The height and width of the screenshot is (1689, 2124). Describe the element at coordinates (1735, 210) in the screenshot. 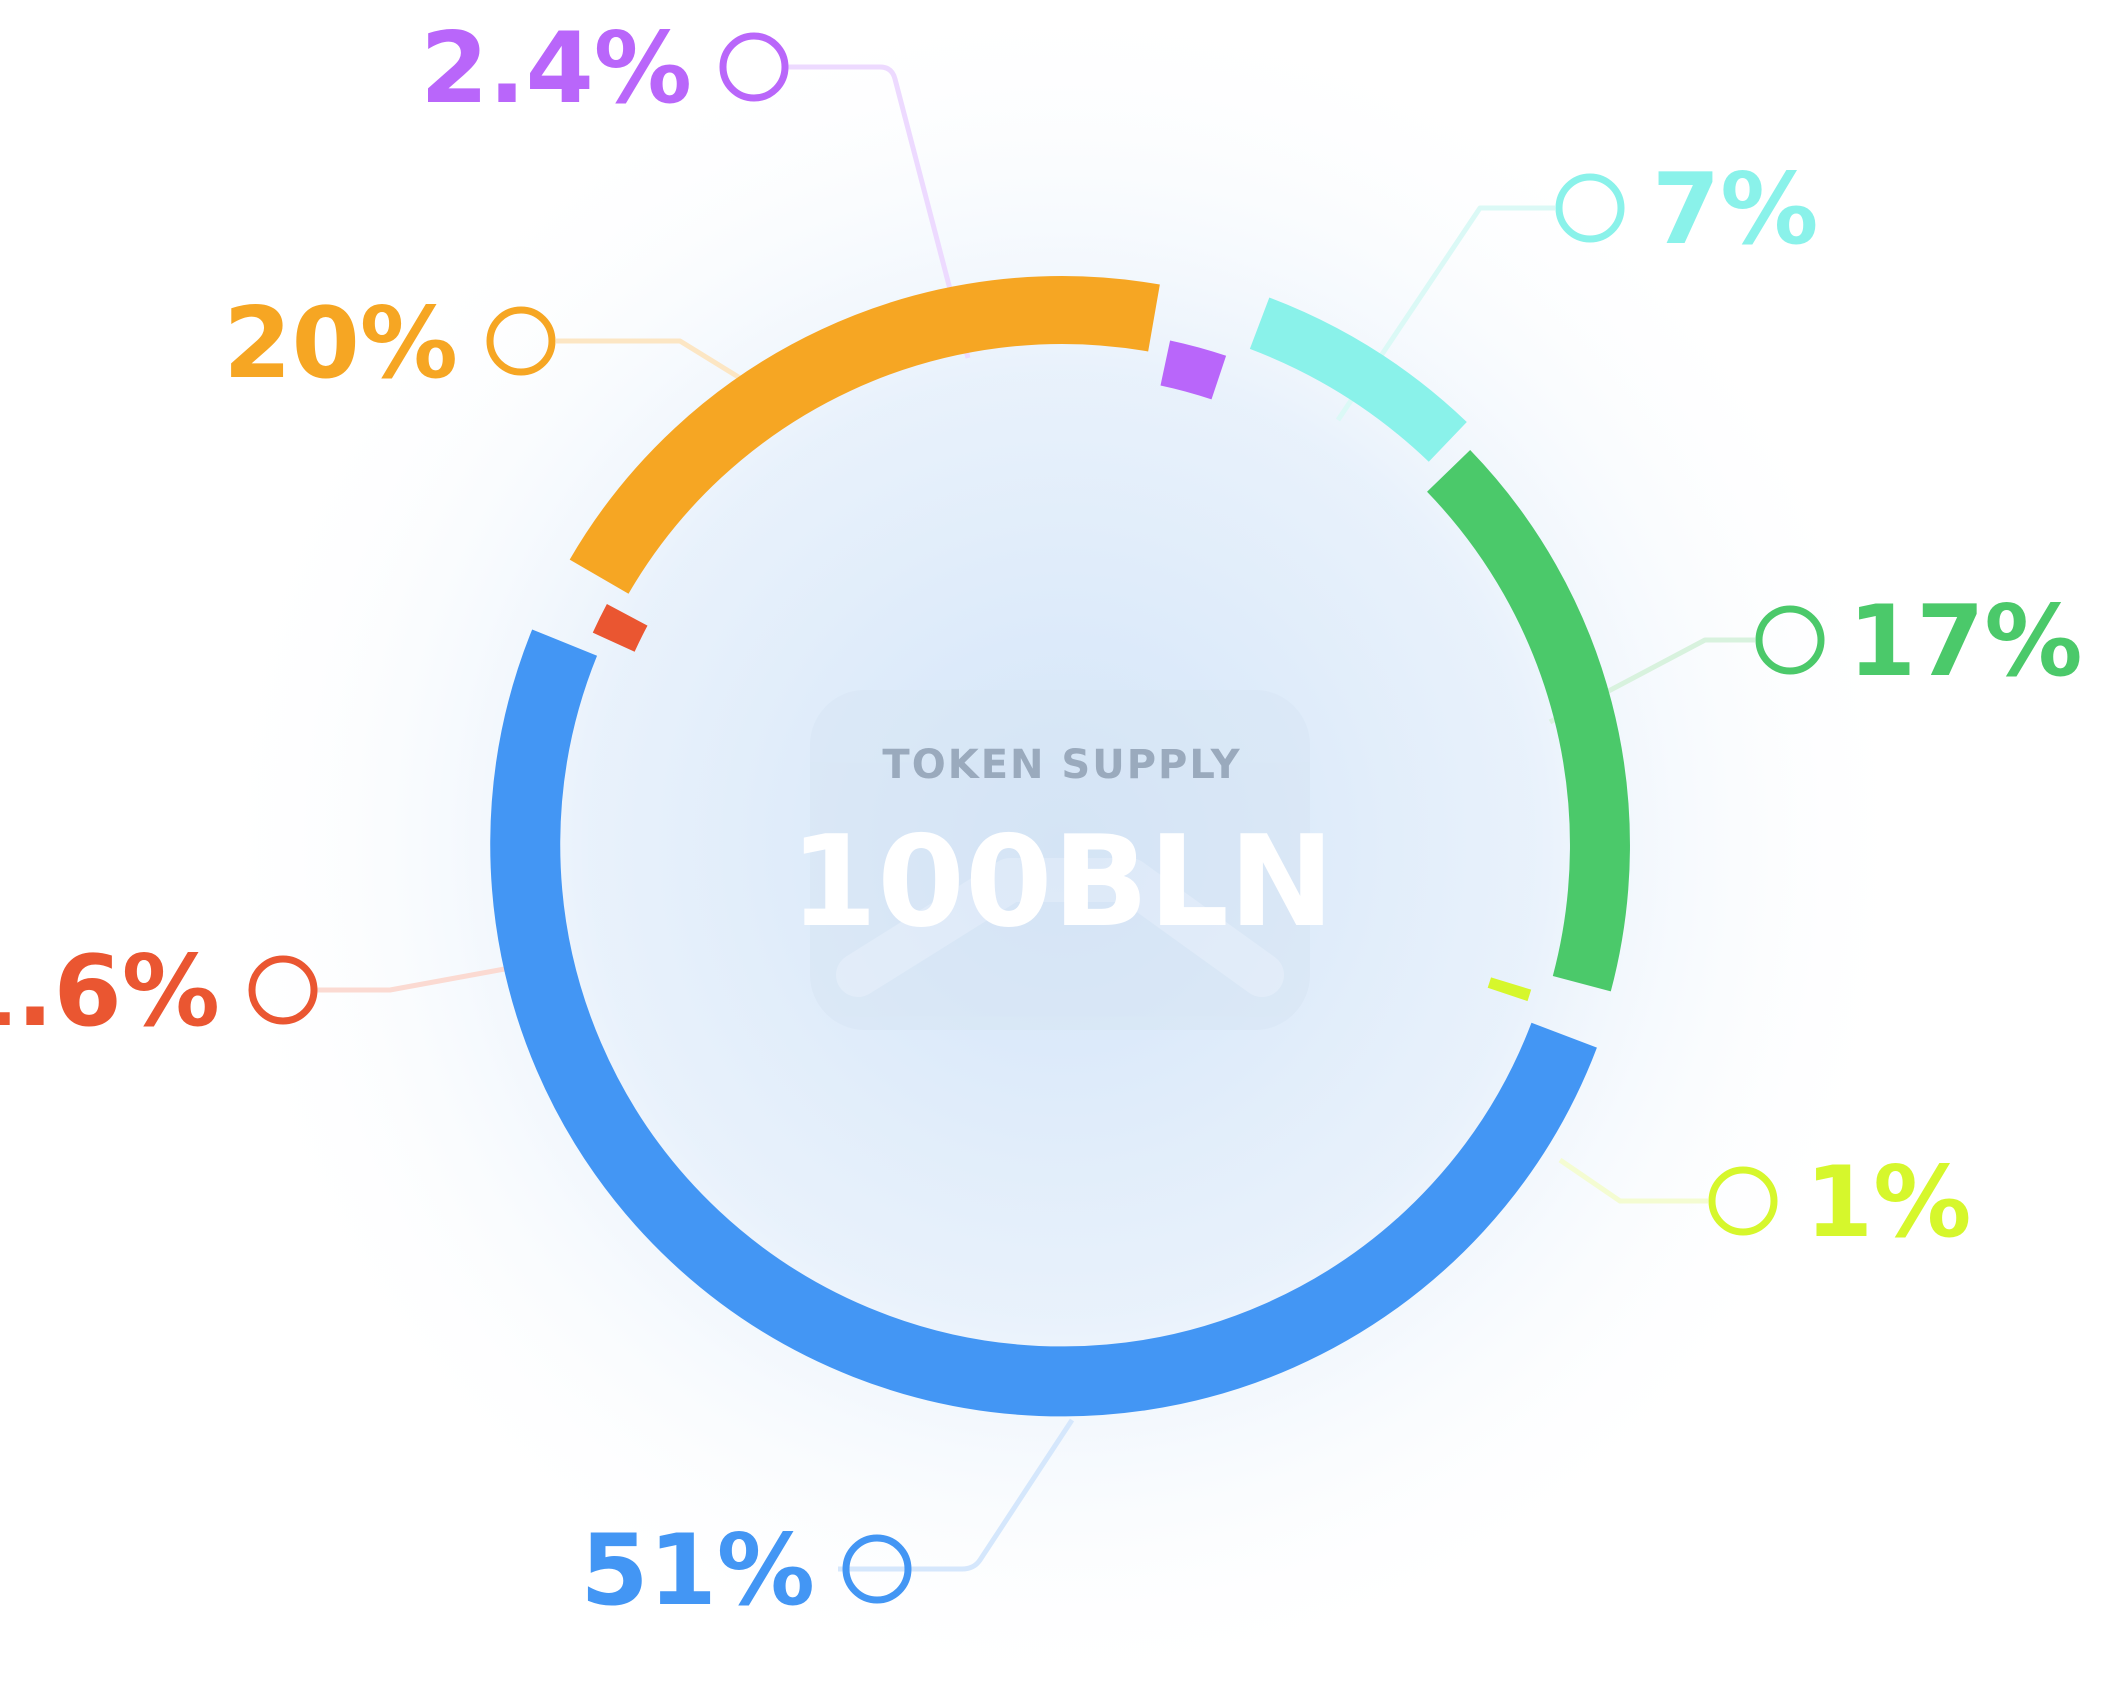

I see `slice-label-cyan: 7%` at that location.